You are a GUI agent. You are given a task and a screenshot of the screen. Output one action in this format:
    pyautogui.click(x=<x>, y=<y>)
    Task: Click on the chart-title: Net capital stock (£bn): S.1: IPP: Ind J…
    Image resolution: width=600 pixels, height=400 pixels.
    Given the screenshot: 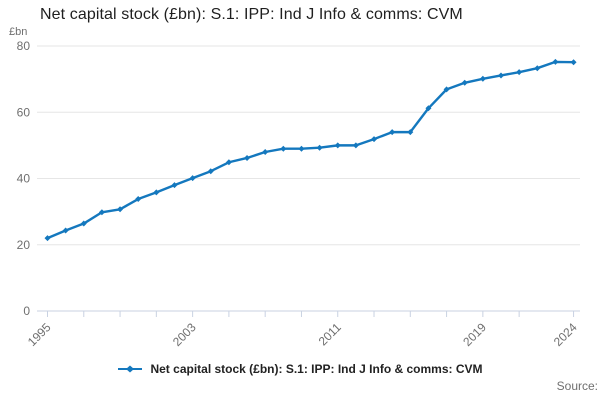 What is the action you would take?
    pyautogui.click(x=251, y=14)
    